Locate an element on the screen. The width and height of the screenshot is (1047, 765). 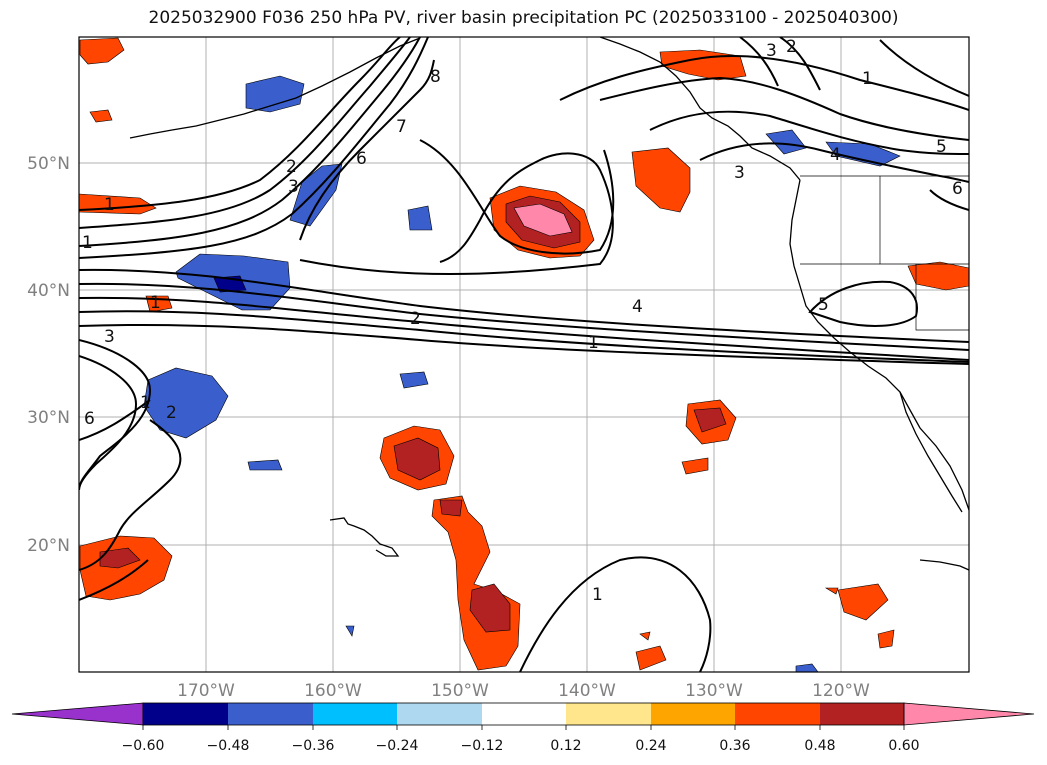
lon-label-150w: 150°W is located at coordinates (460, 691).